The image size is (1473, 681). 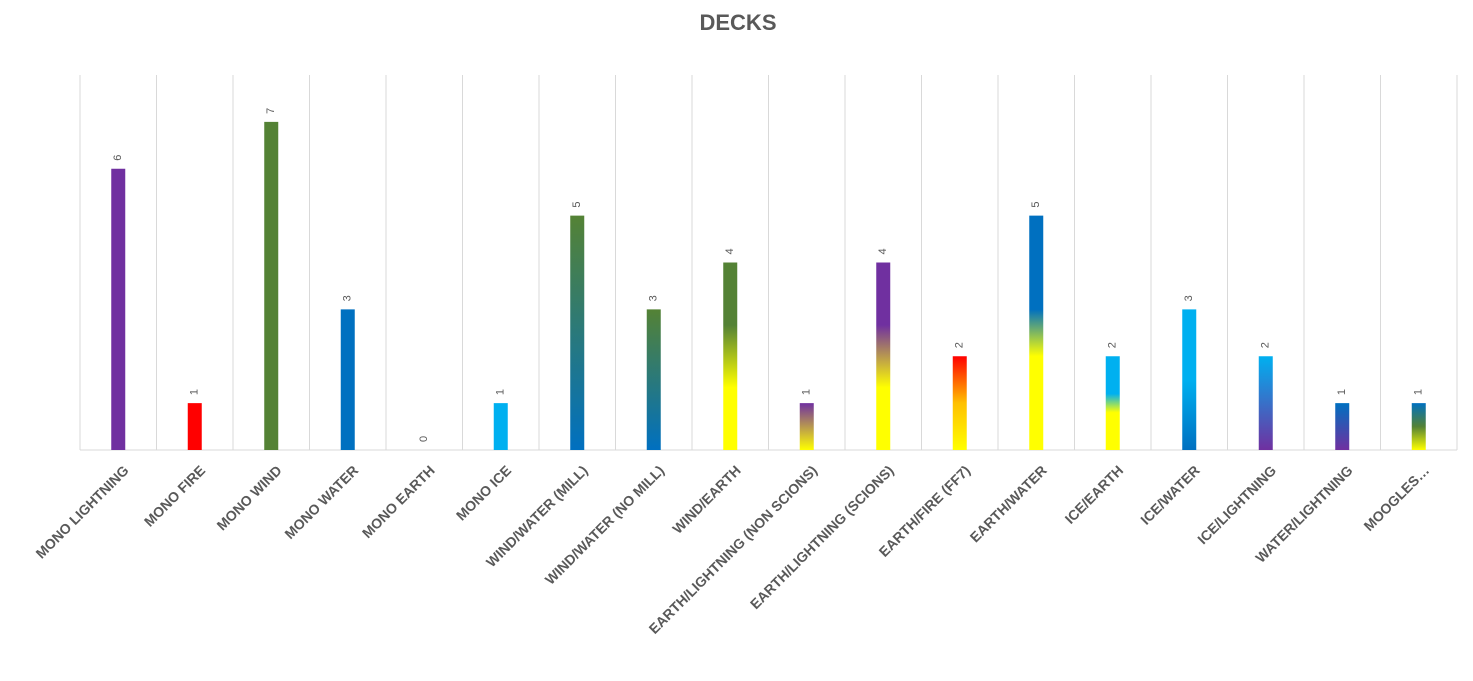 What do you see at coordinates (271, 111) in the screenshot?
I see `value-label: 7` at bounding box center [271, 111].